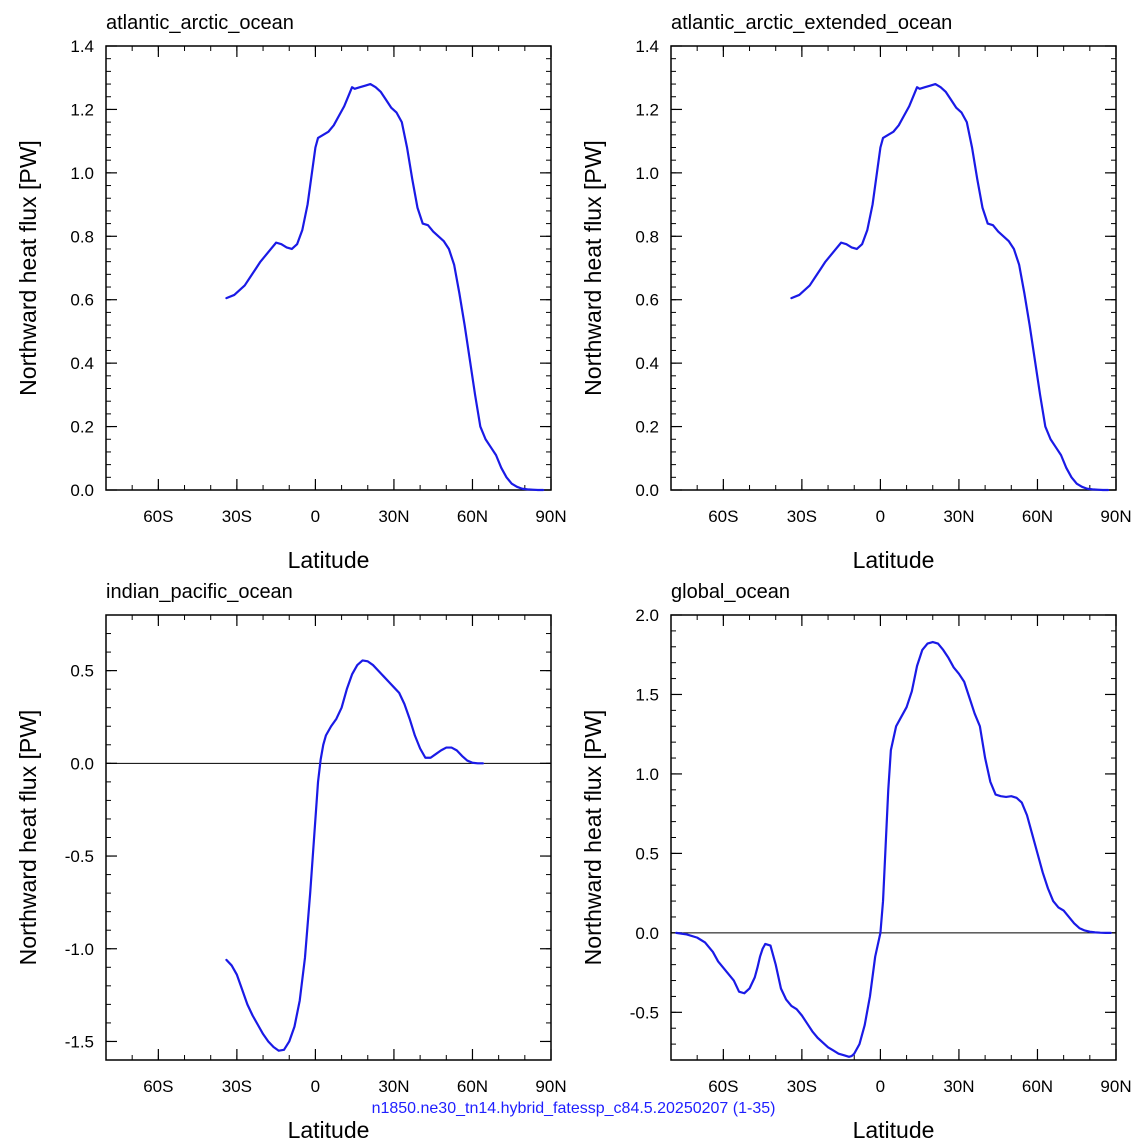 The width and height of the screenshot is (1147, 1144). Describe the element at coordinates (199, 592) in the screenshot. I see `chart-title: indian_pacific_ocean` at that location.